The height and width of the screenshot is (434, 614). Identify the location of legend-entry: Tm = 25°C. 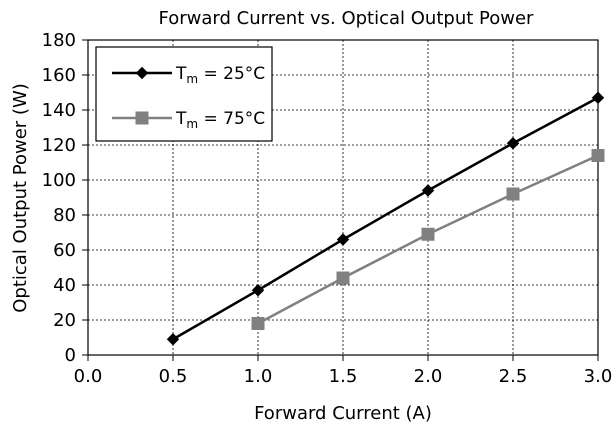
(188, 75).